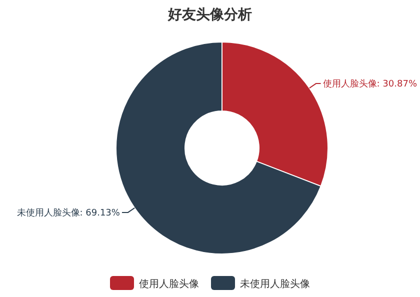 This screenshot has width=420, height=297. What do you see at coordinates (370, 84) in the screenshot?
I see `data-label: 使用人脸头像: 30.87%` at bounding box center [370, 84].